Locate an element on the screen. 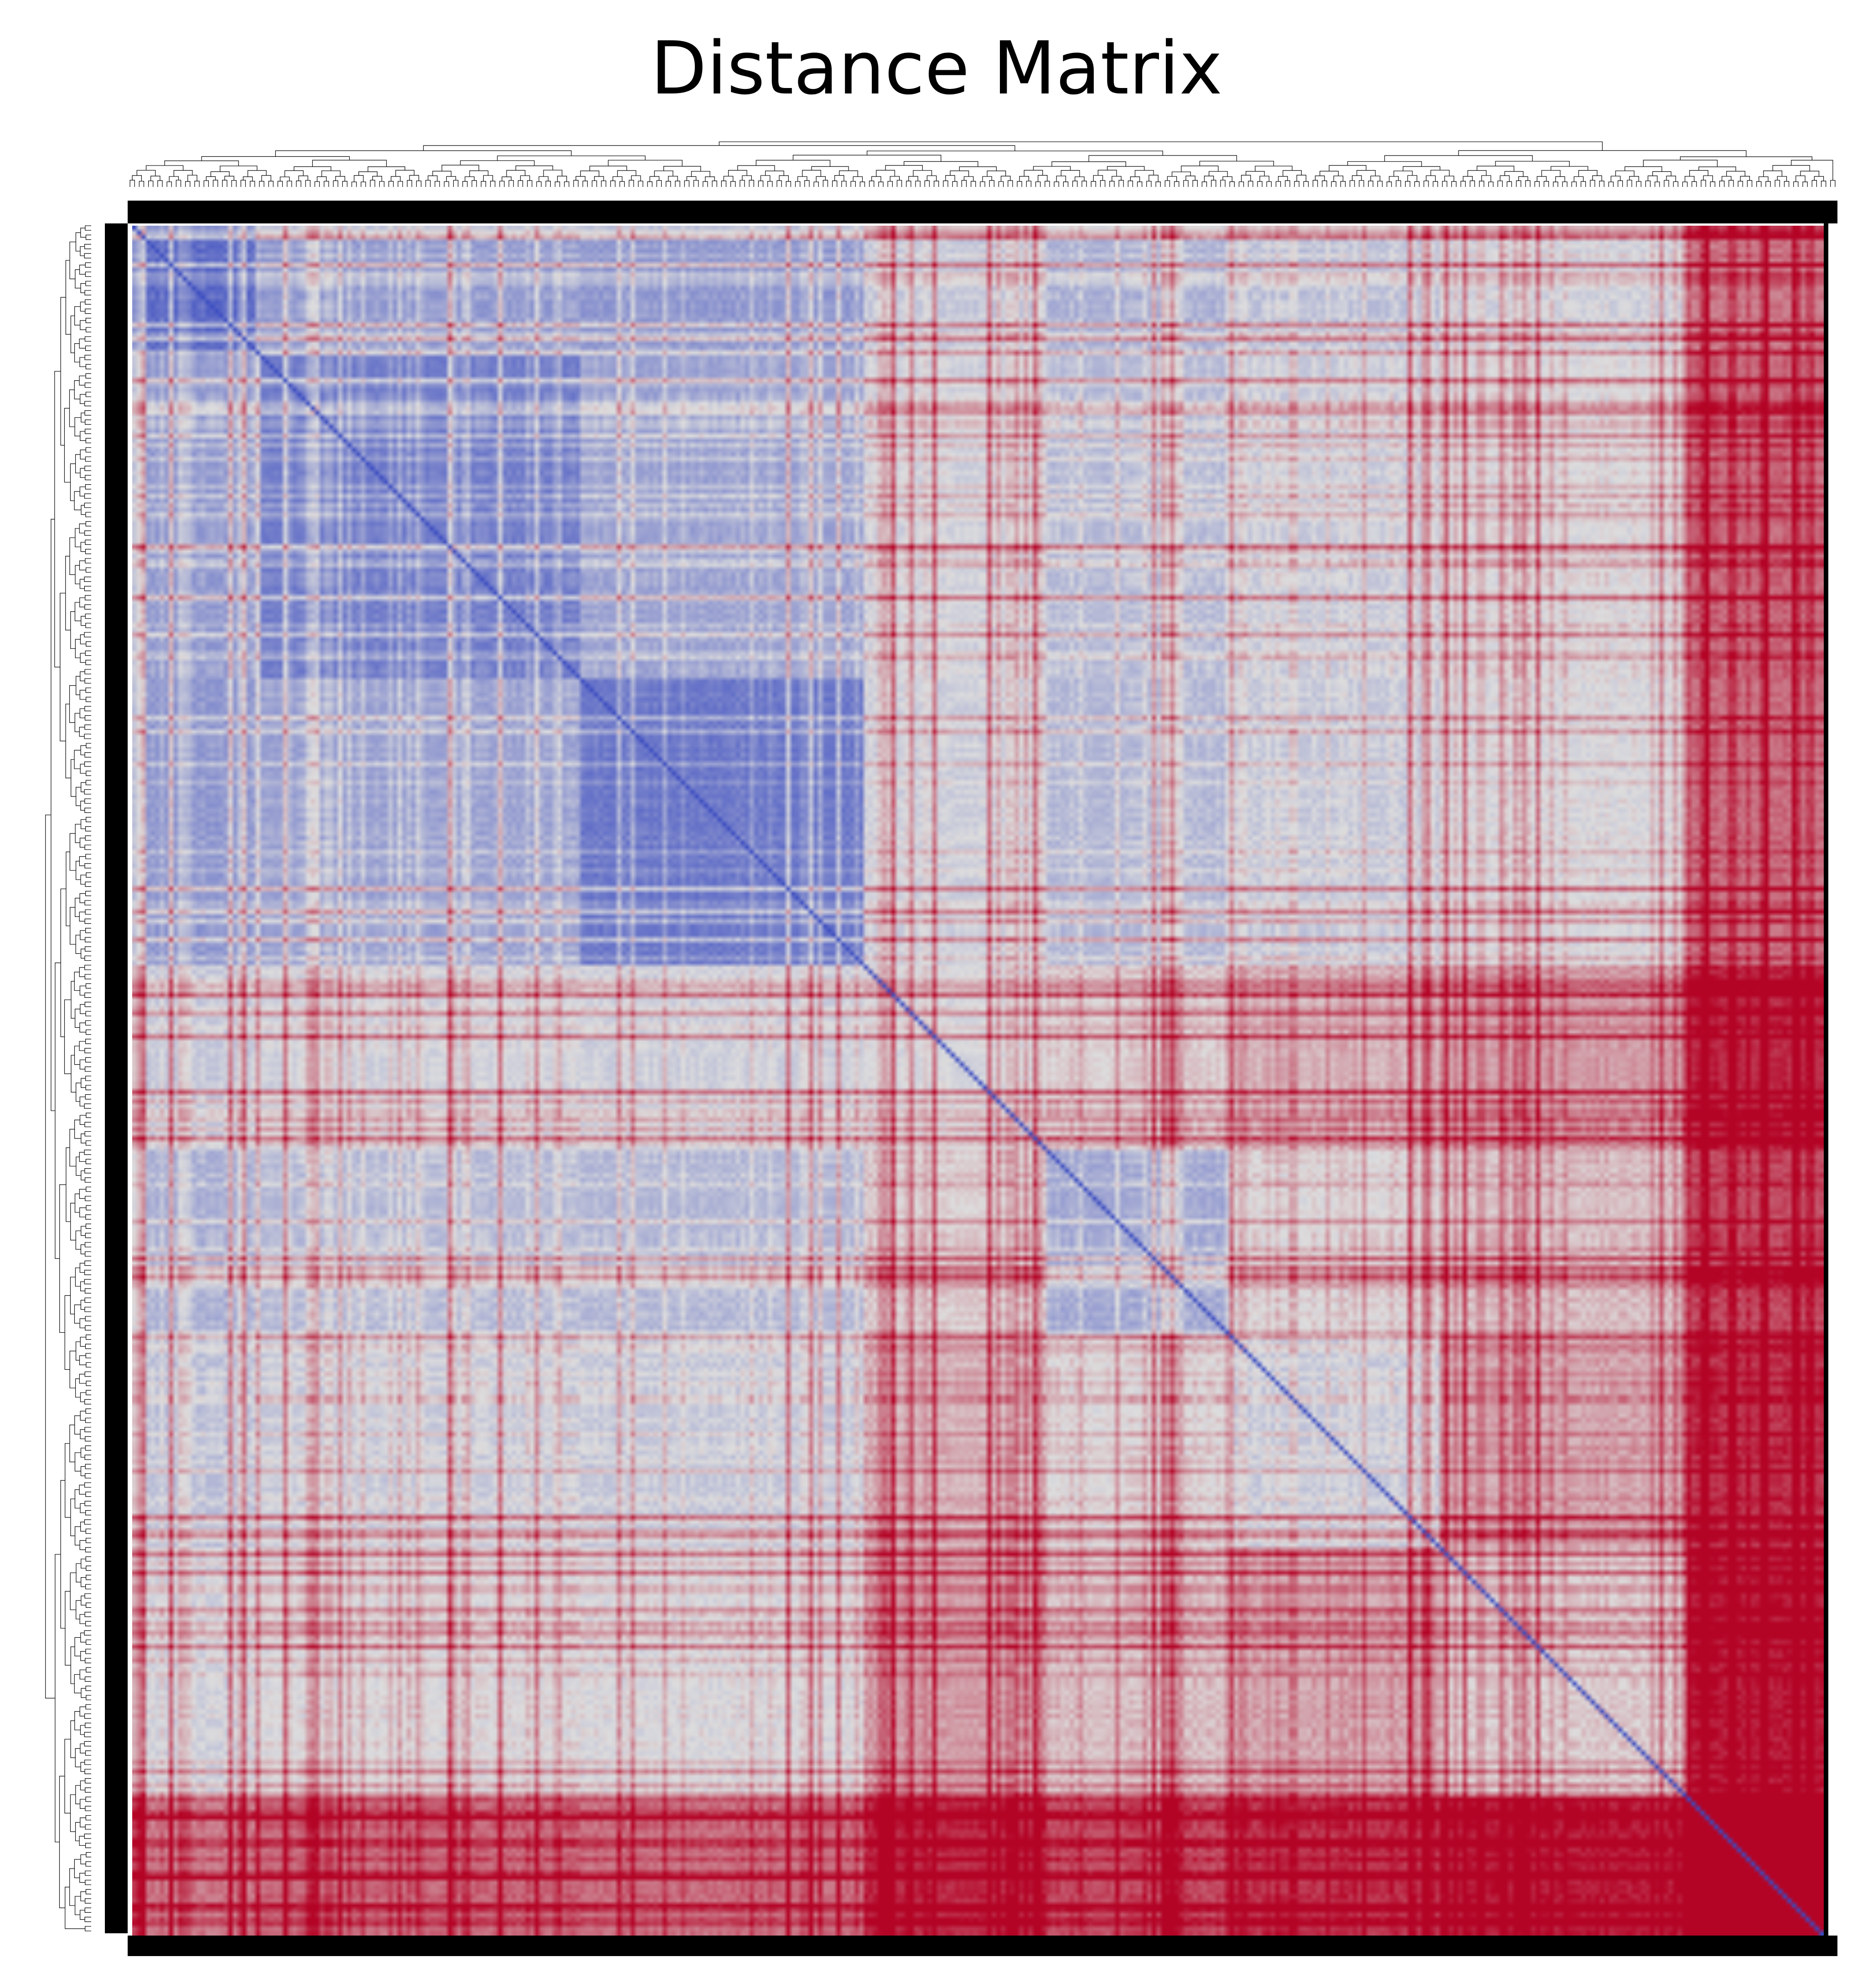  dendrogram-links is located at coordinates (68, 1078).